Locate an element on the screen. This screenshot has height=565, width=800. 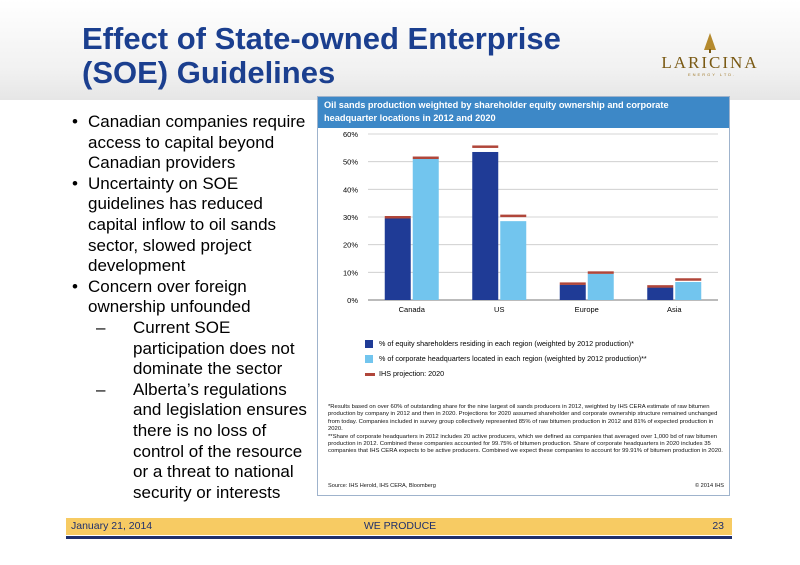
legend-item: IHS projection: 2020 is located at coordinates (545, 375).